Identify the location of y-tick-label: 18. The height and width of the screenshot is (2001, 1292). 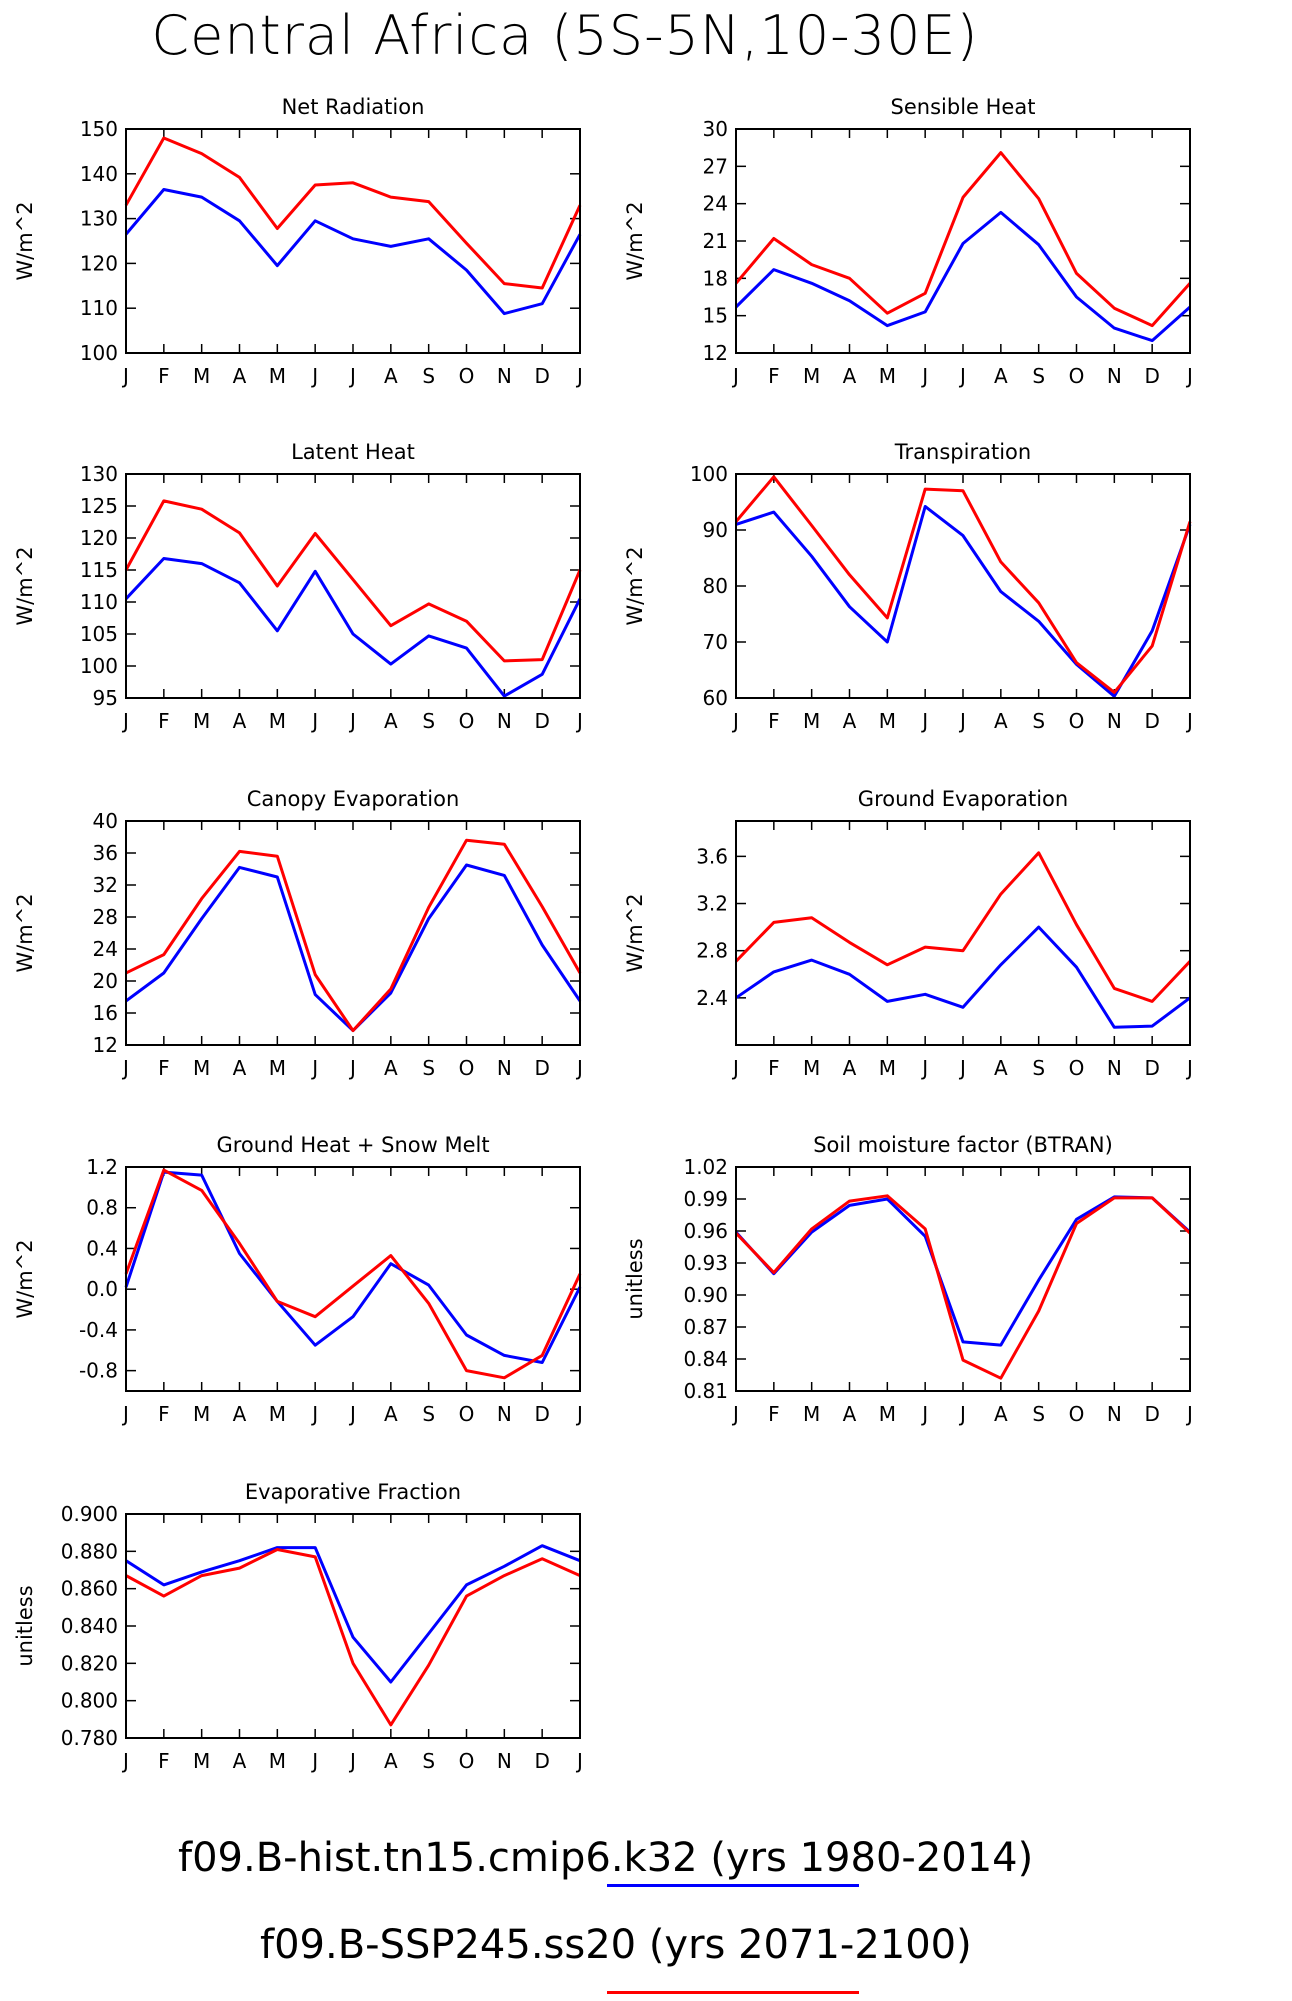
(715, 278).